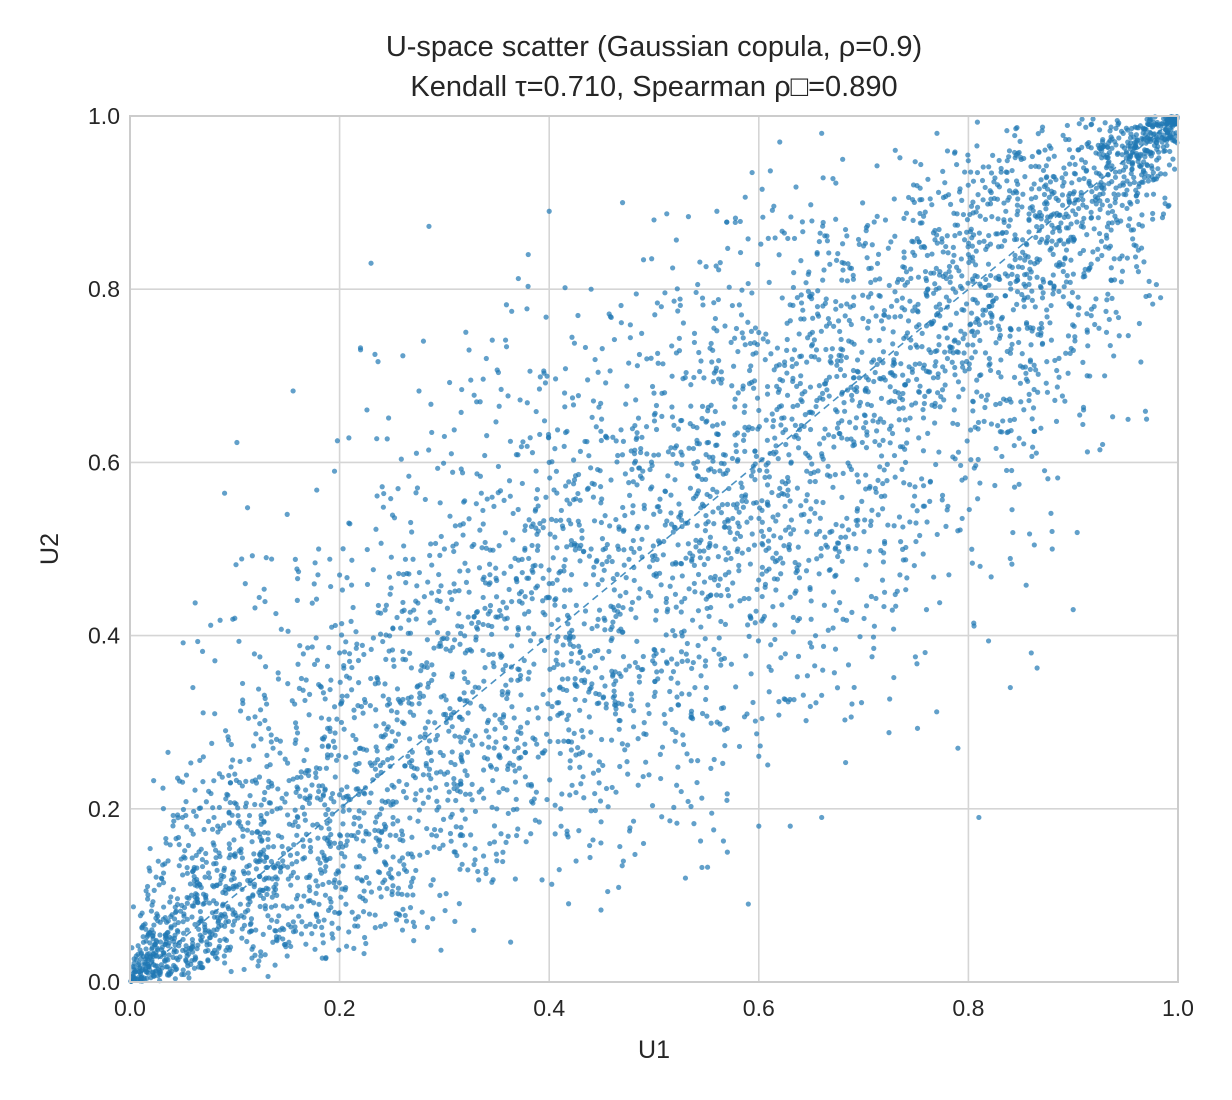 This screenshot has width=1232, height=1100. I want to click on scatter-point-sample-2048, so click(148, 895).